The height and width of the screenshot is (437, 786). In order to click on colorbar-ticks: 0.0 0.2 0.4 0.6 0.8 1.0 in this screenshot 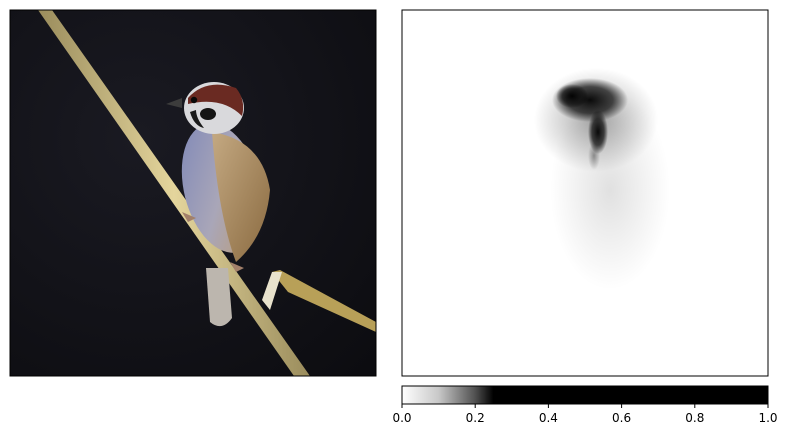, I will do `click(585, 414)`.